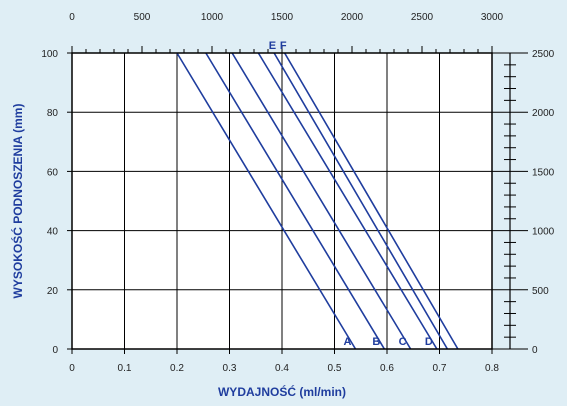  What do you see at coordinates (177, 368) in the screenshot?
I see `x-tick-label: 0.2` at bounding box center [177, 368].